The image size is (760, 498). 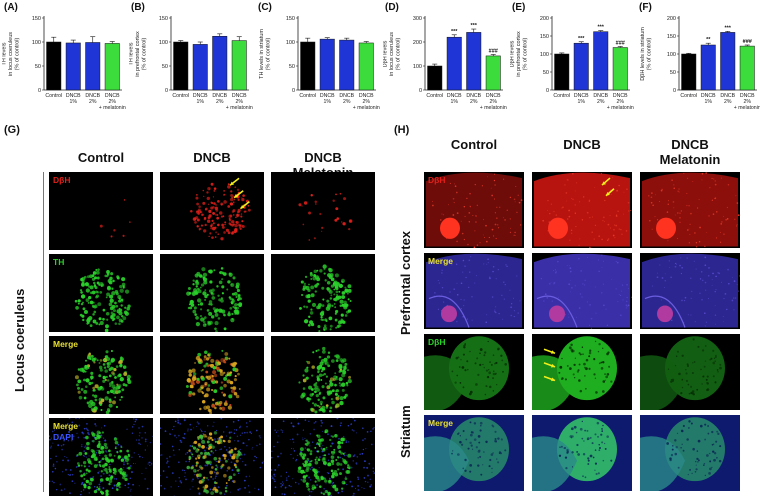 What do you see at coordinates (690, 291) in the screenshot?
I see `micrograph-image` at bounding box center [690, 291].